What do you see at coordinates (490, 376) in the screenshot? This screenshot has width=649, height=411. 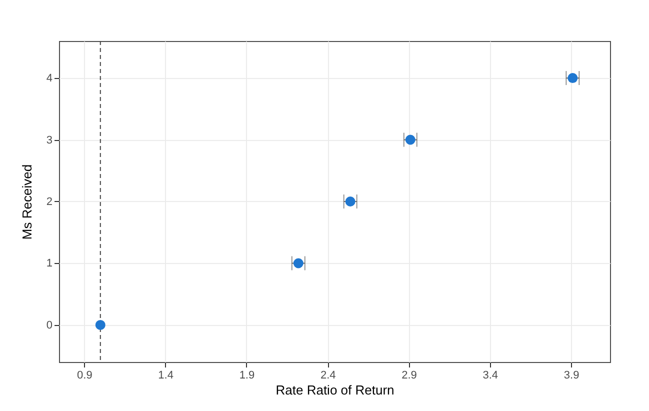 I see `x-tick-label: 3.4` at bounding box center [490, 376].